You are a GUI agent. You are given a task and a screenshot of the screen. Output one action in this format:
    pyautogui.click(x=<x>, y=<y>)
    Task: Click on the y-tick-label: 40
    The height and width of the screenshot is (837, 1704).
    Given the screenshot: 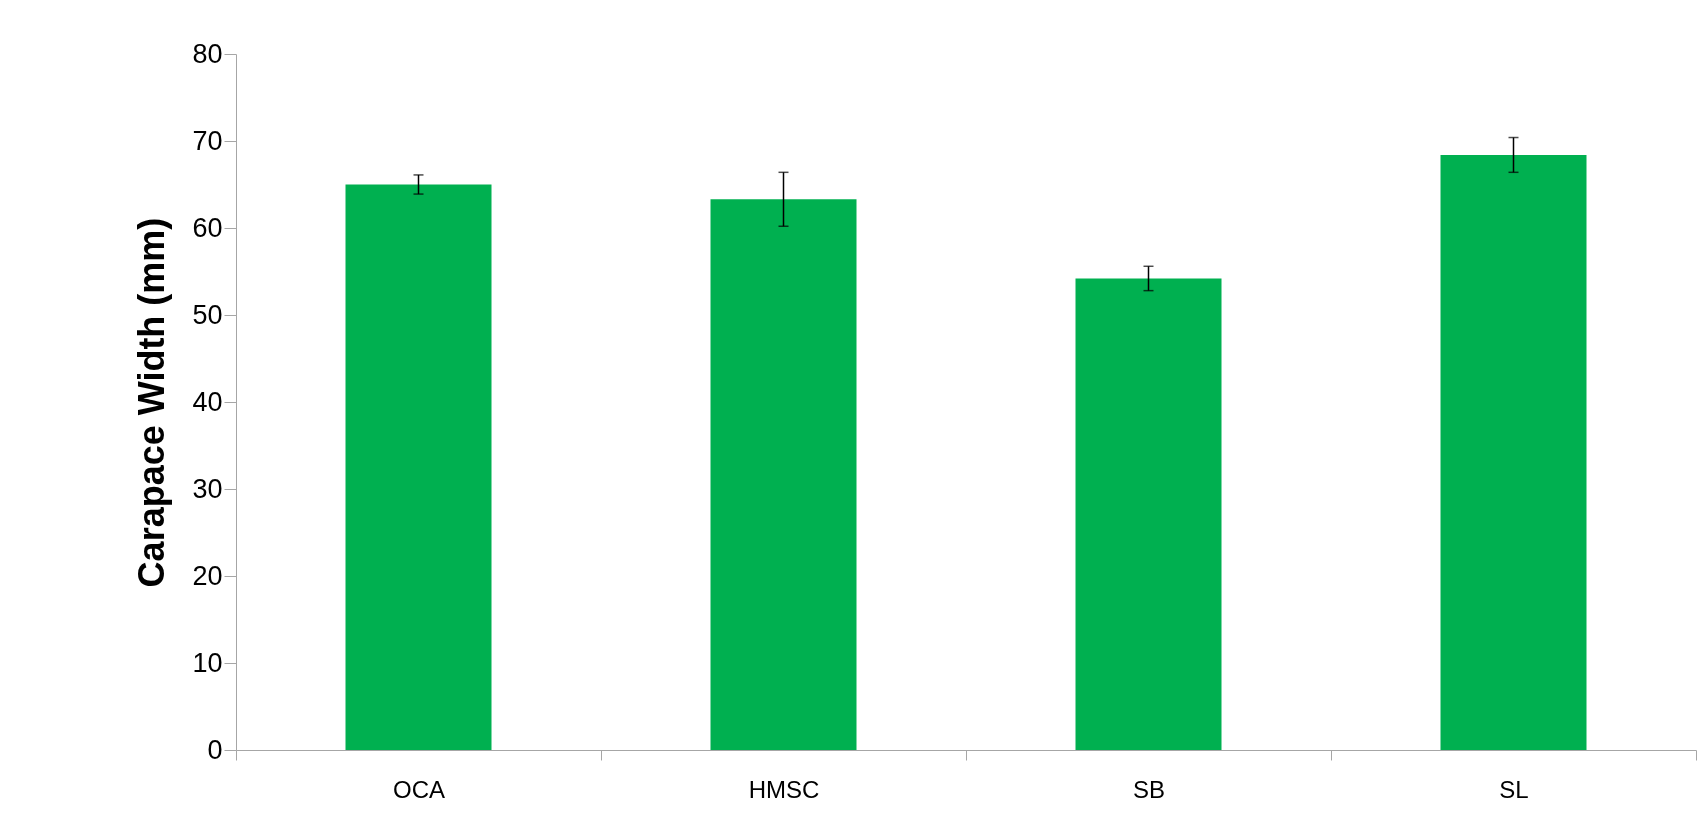 What is the action you would take?
    pyautogui.click(x=207, y=401)
    